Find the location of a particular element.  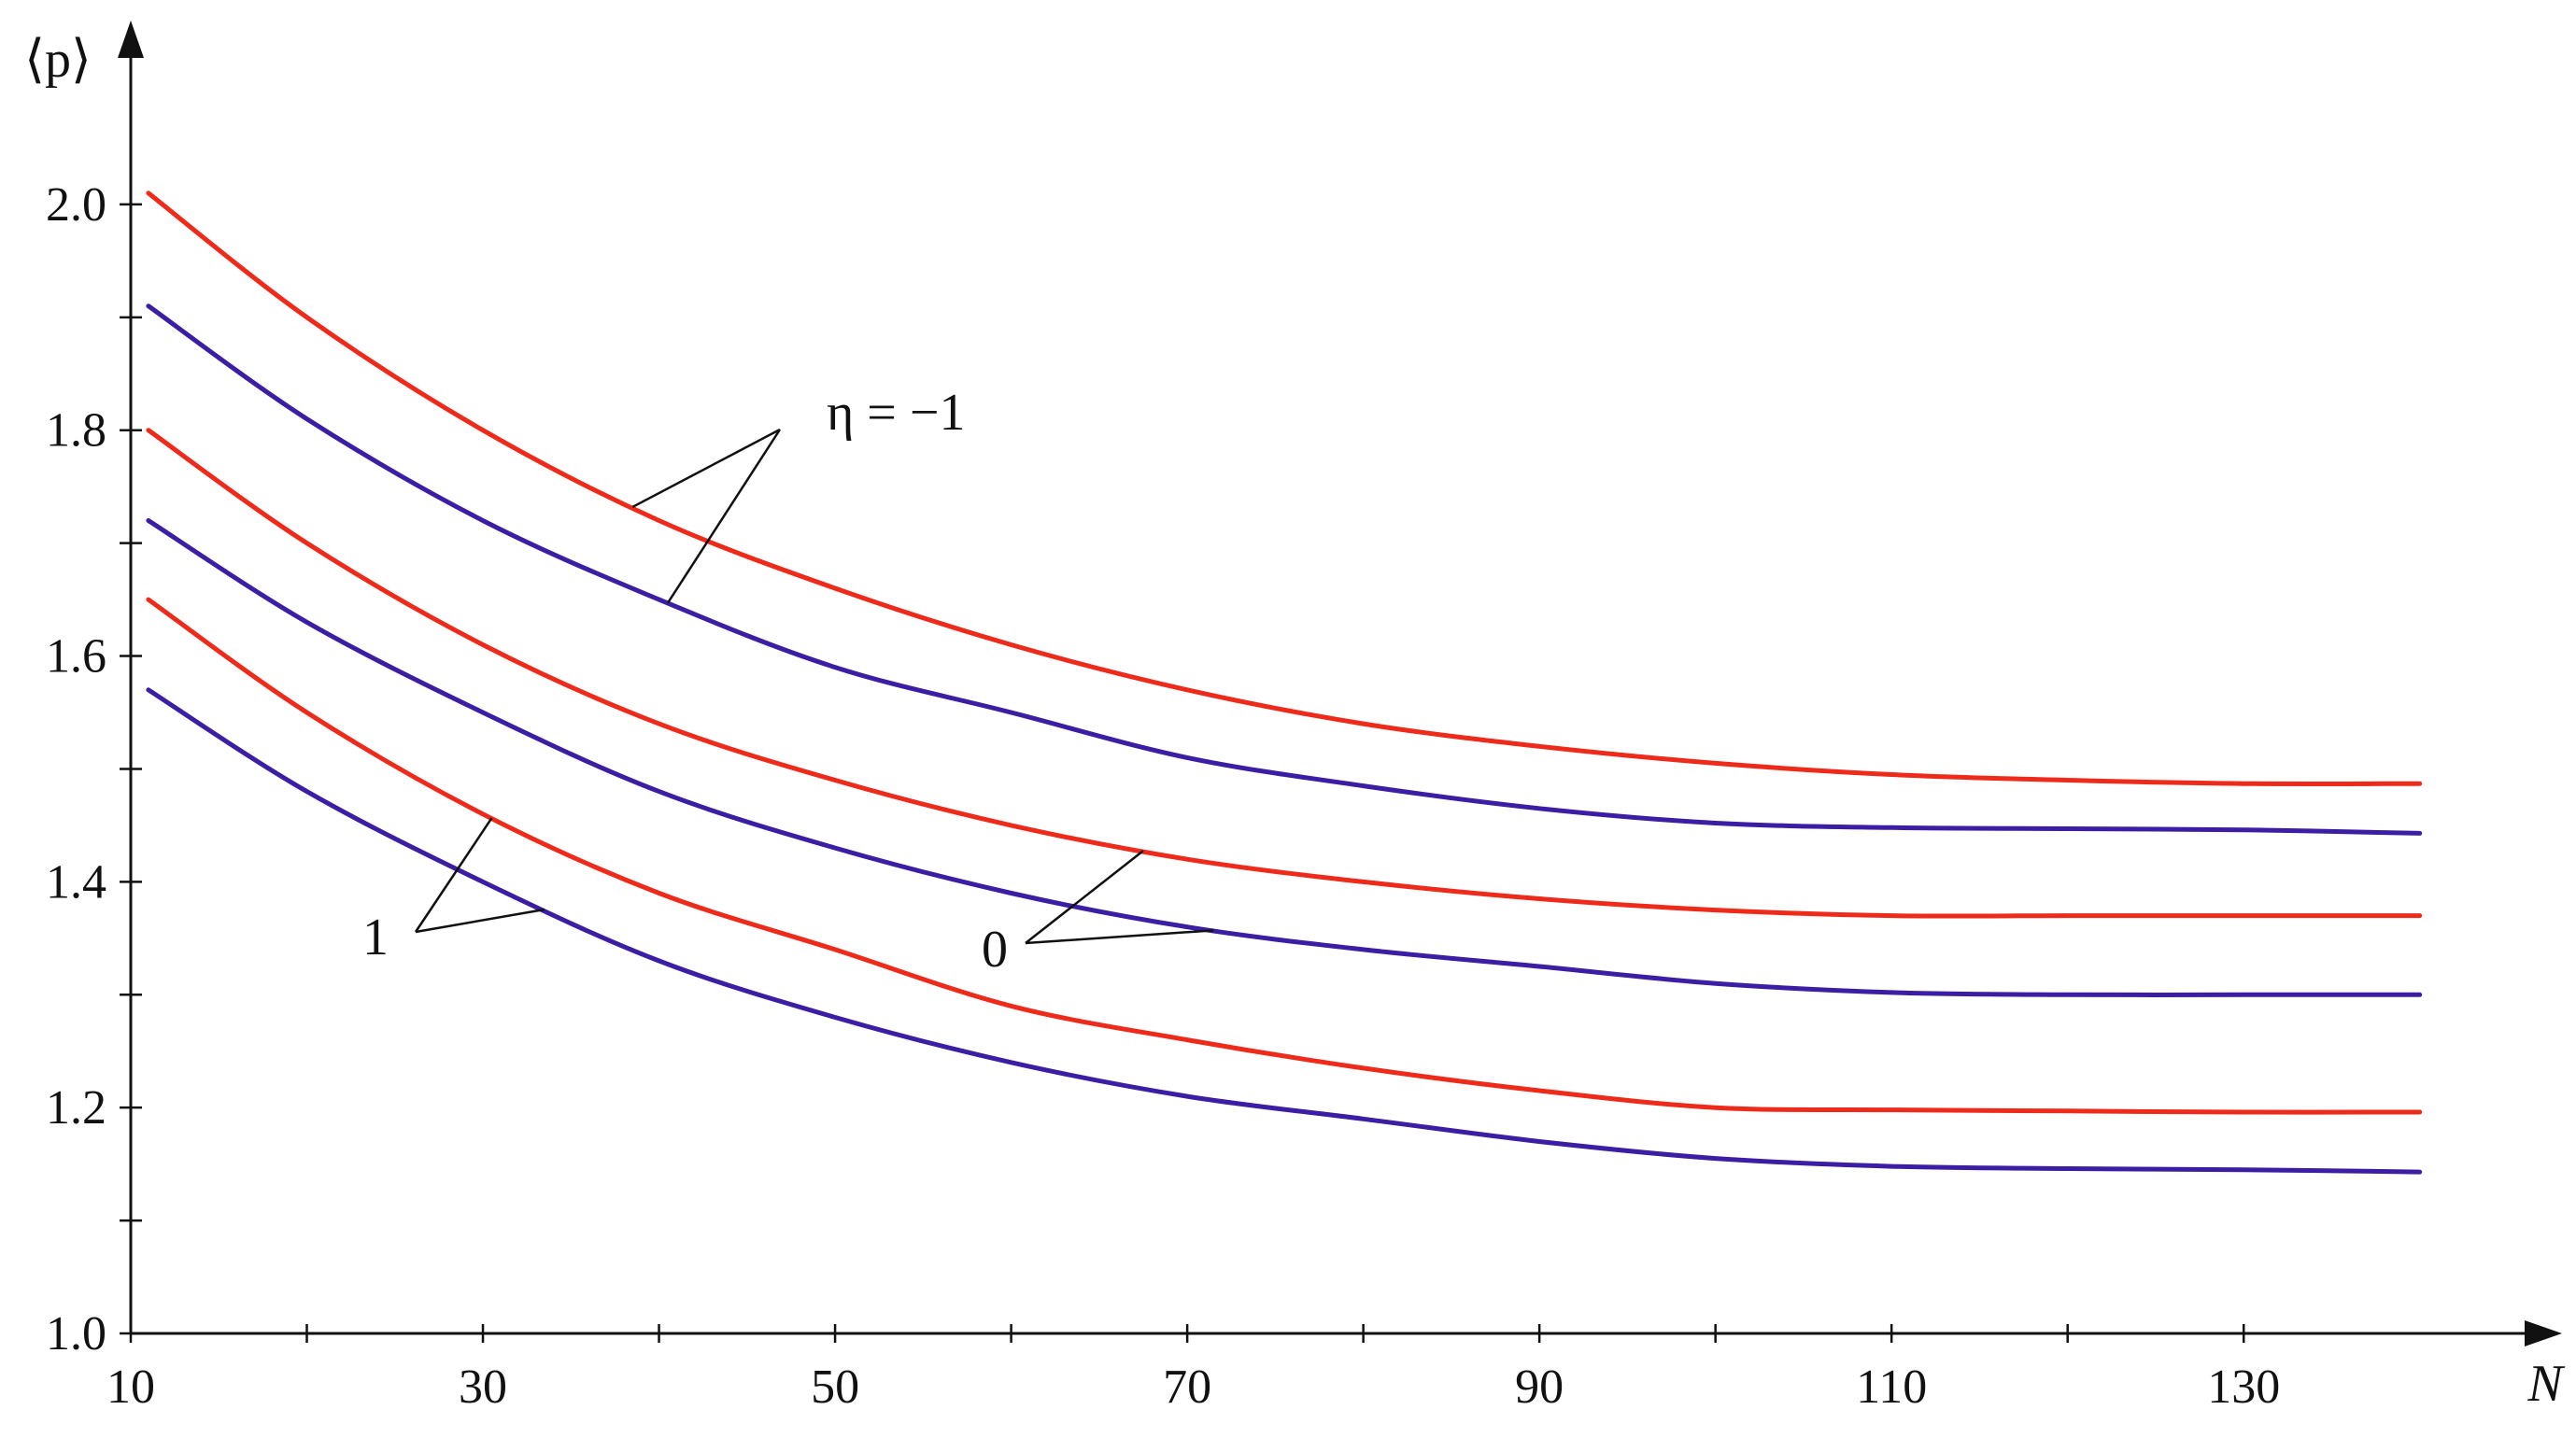

annotation-label: η = −1 is located at coordinates (896, 413).